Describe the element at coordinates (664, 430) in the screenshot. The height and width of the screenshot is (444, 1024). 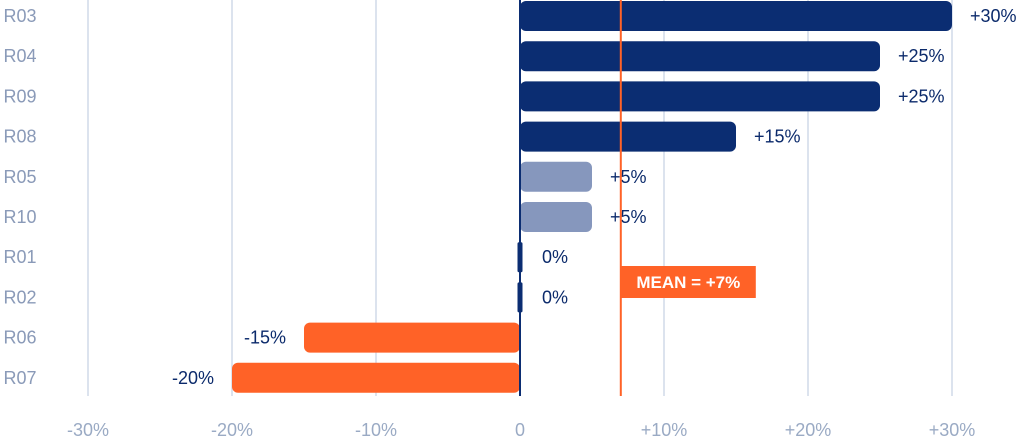
I see `x-tick-label: +10%` at that location.